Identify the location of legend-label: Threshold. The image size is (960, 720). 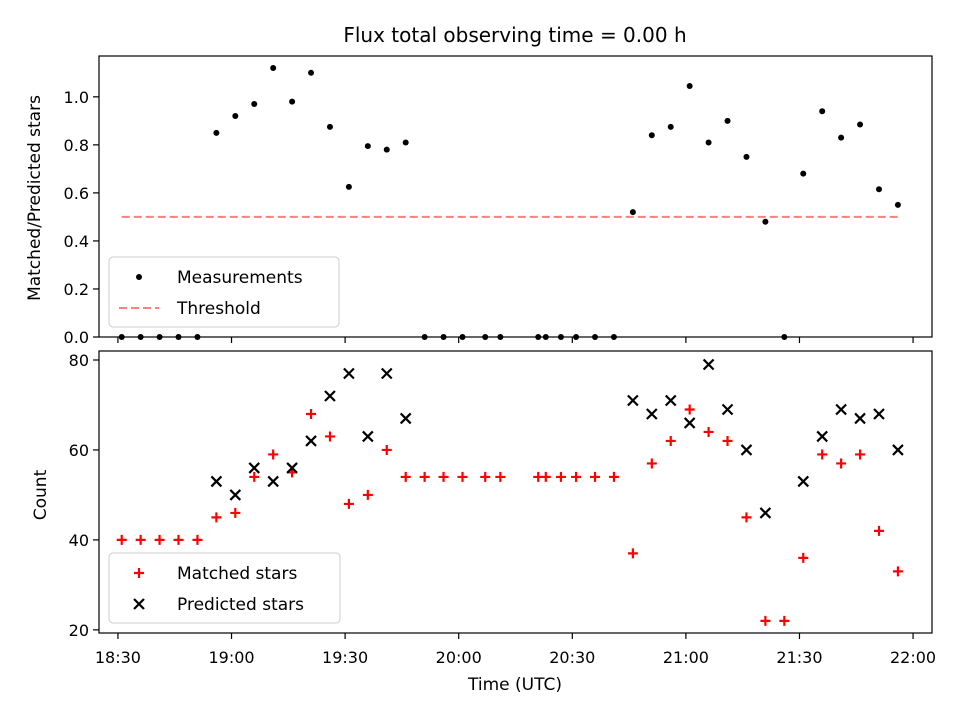
(218, 309).